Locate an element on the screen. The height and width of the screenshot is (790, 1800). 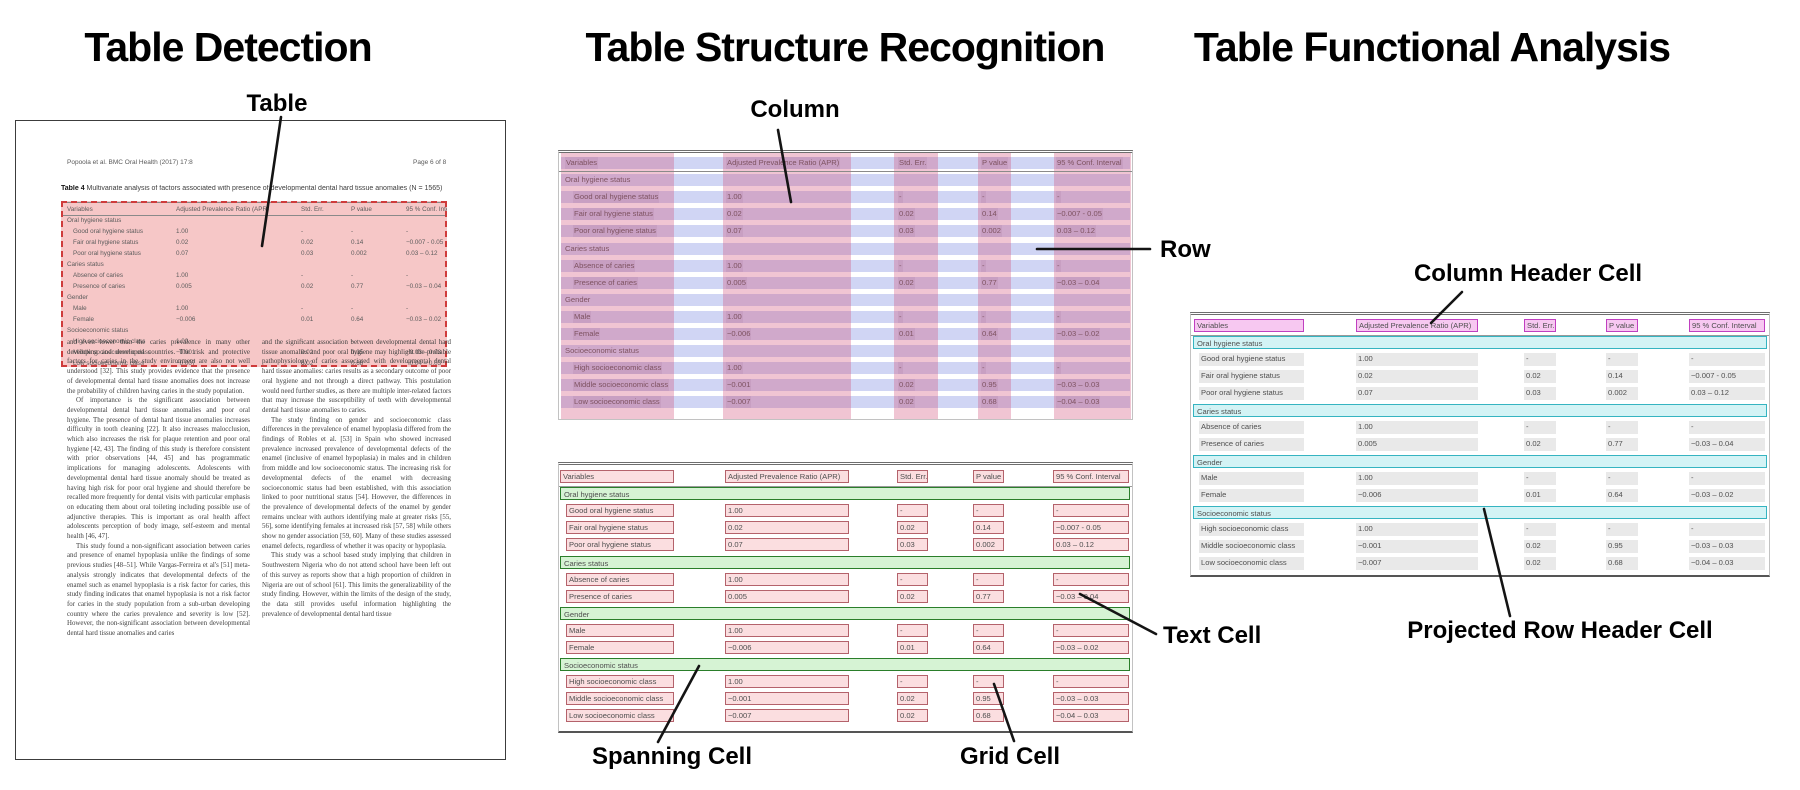
cell-text: −0.04 – 0.03 is located at coordinates (424, 363).